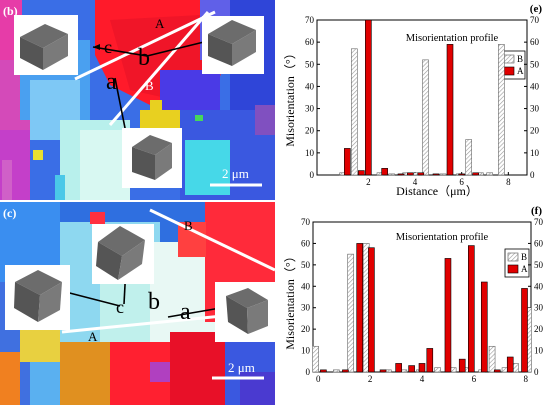 The image size is (550, 410). I want to click on chart-f-ytick-label-left: 60, so click(306, 243).